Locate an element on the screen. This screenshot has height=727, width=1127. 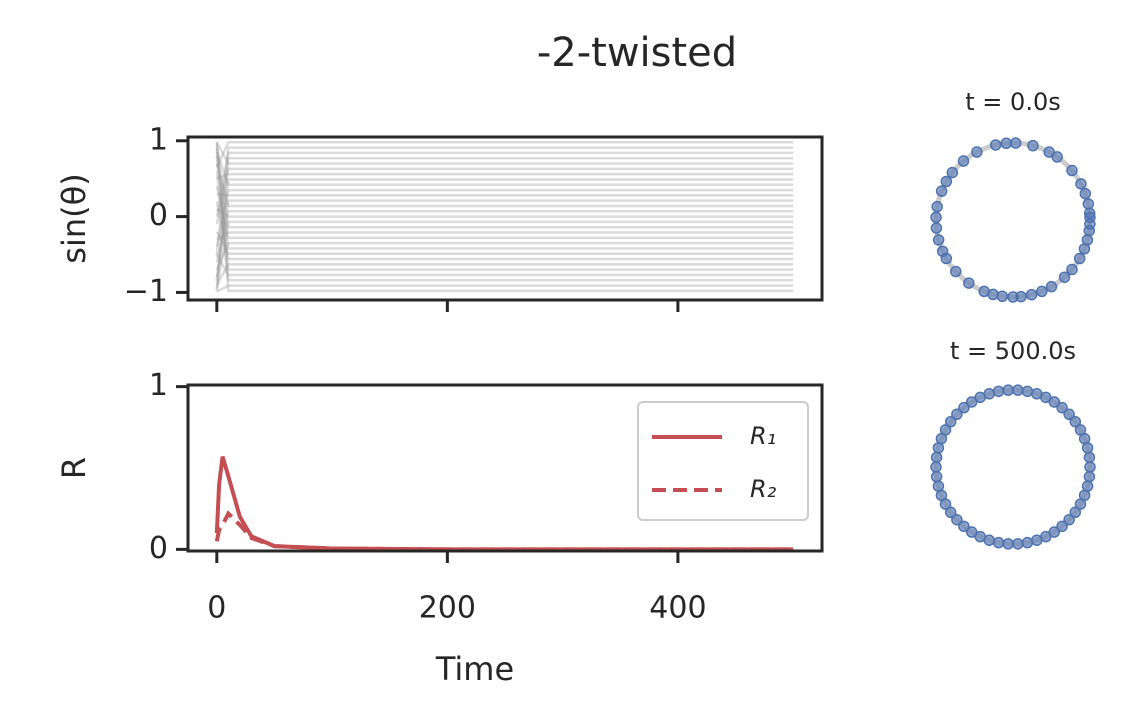
legend-box is located at coordinates (723, 461).